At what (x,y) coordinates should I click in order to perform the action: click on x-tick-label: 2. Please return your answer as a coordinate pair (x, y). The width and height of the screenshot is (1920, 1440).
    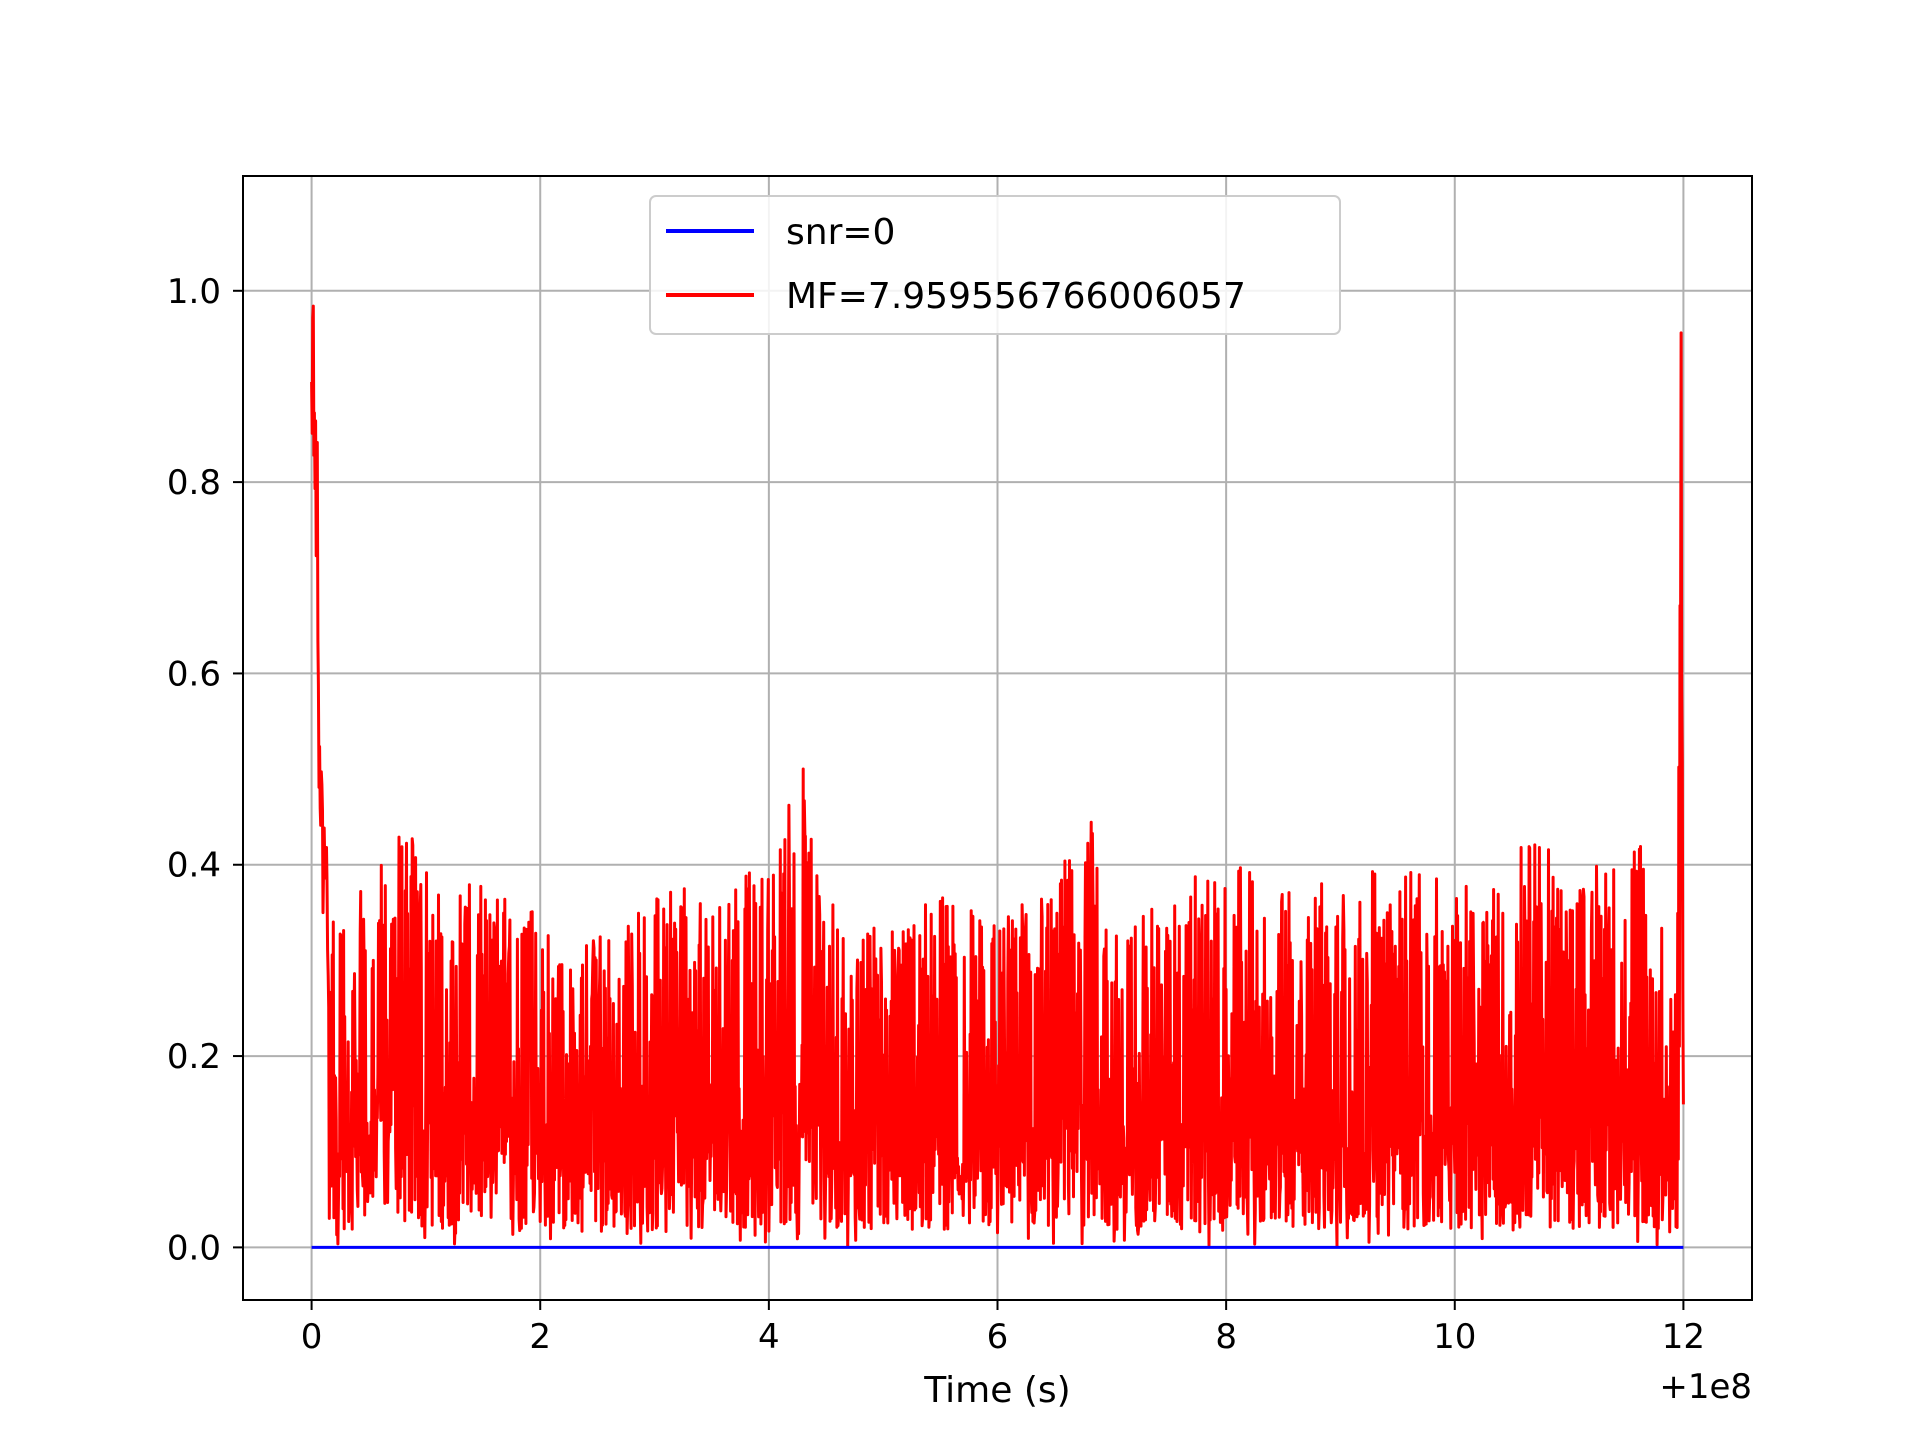
    Looking at the image, I should click on (540, 1337).